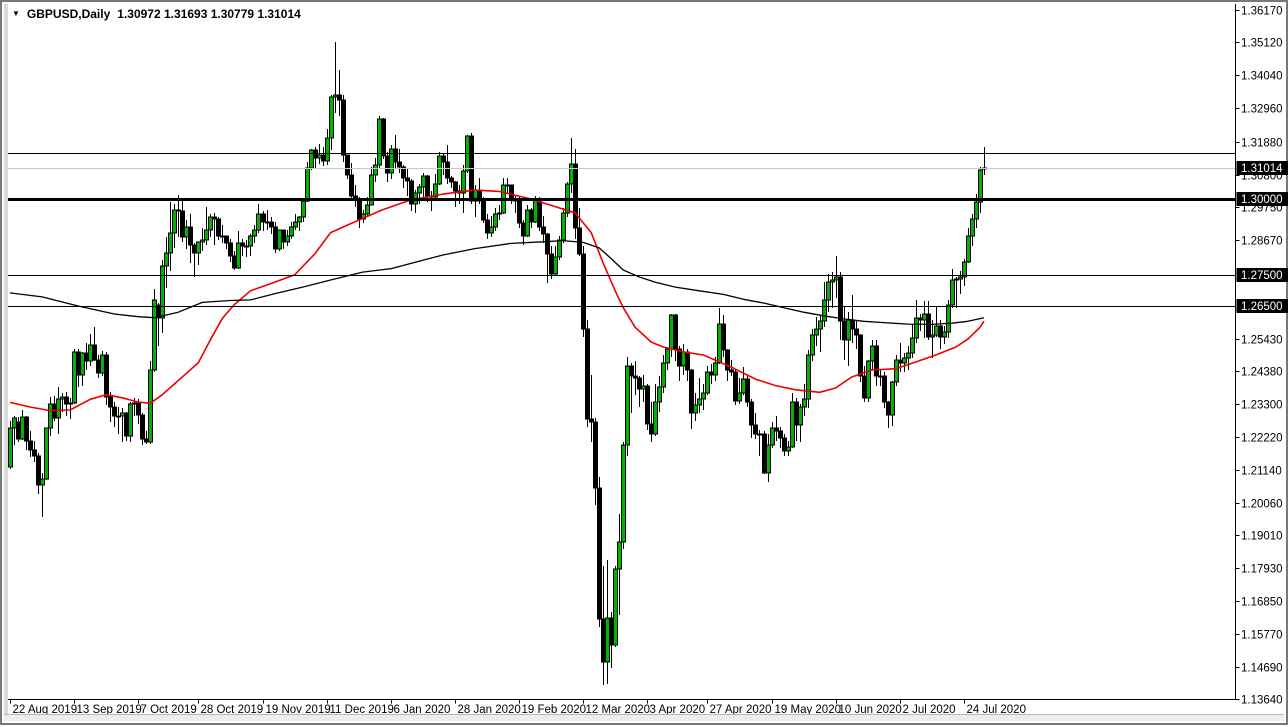 This screenshot has height=727, width=1288. Describe the element at coordinates (644, 717) in the screenshot. I see `bottom-edge-strip` at that location.